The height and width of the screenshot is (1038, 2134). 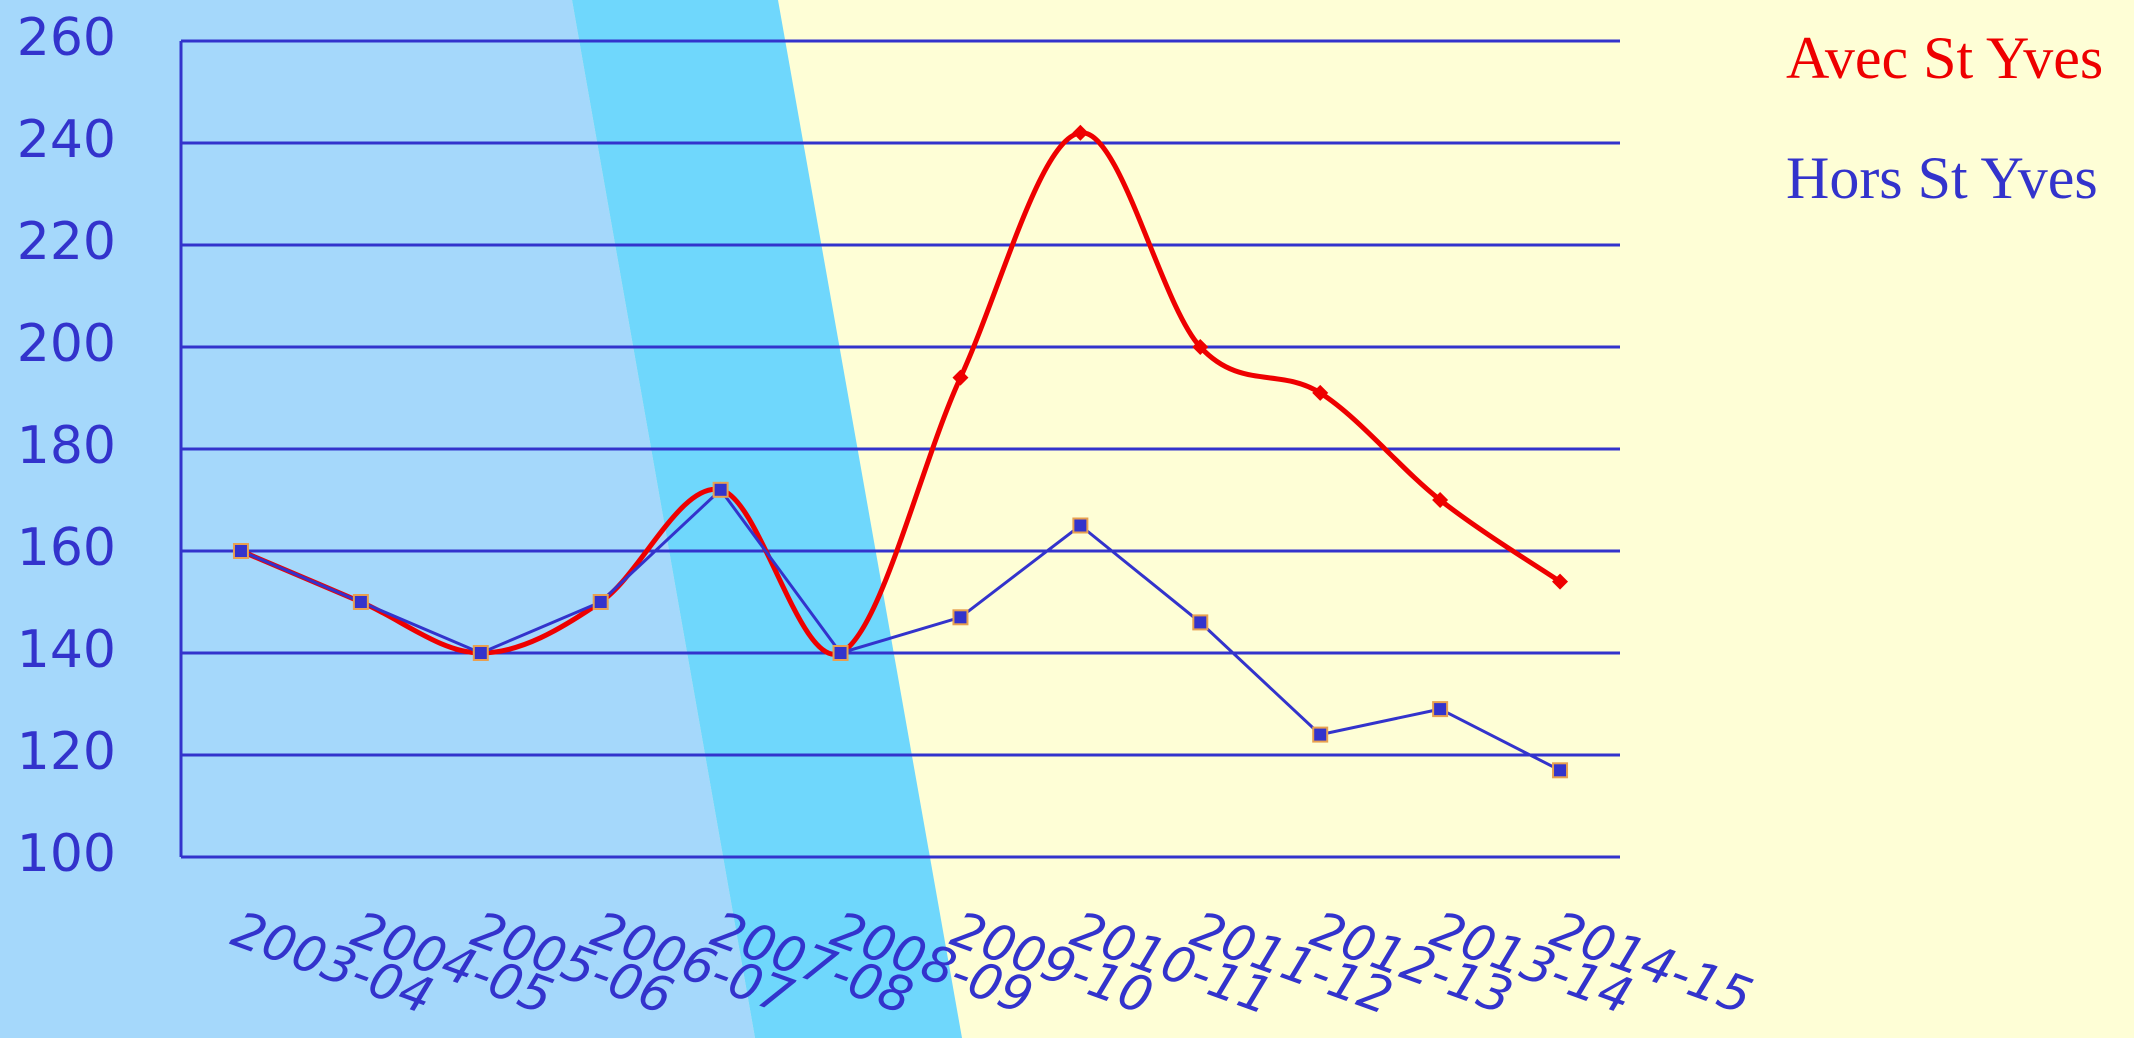 I want to click on y-tick-label: 220, so click(x=66, y=242).